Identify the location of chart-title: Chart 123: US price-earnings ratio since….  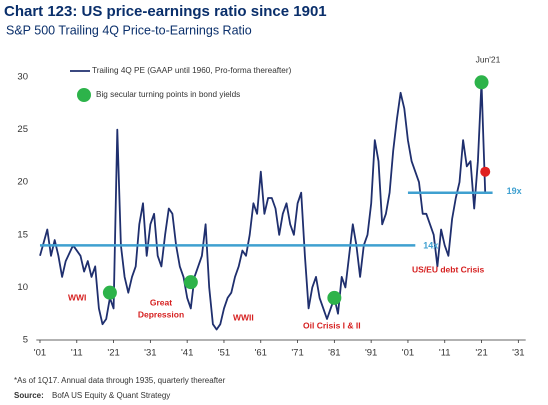
(165, 11).